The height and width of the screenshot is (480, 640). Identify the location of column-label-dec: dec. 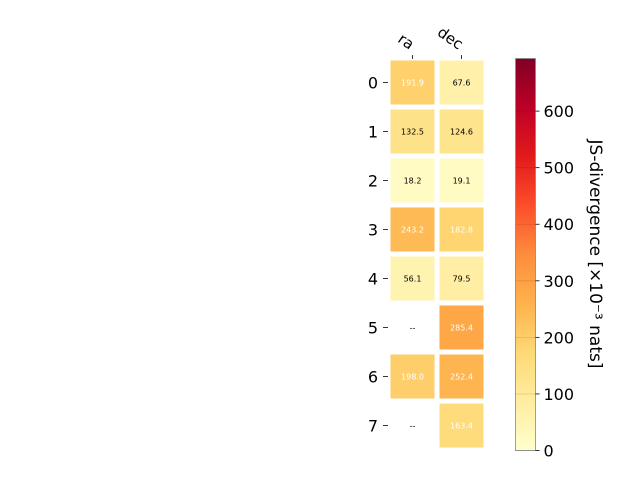
(450, 38).